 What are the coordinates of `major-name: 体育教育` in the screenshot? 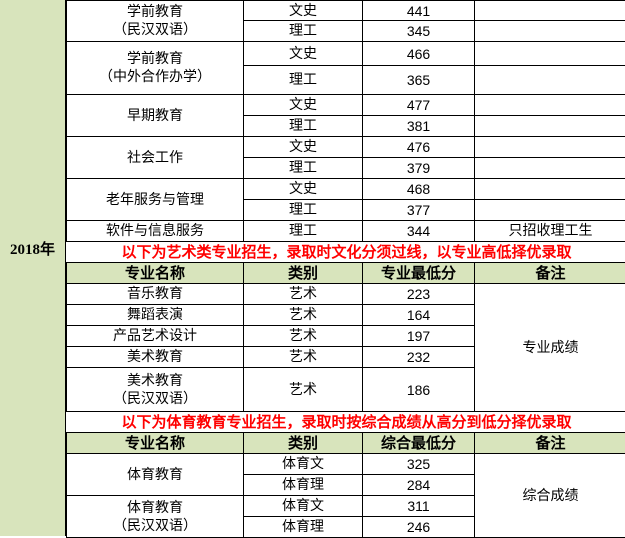 It's located at (155, 475).